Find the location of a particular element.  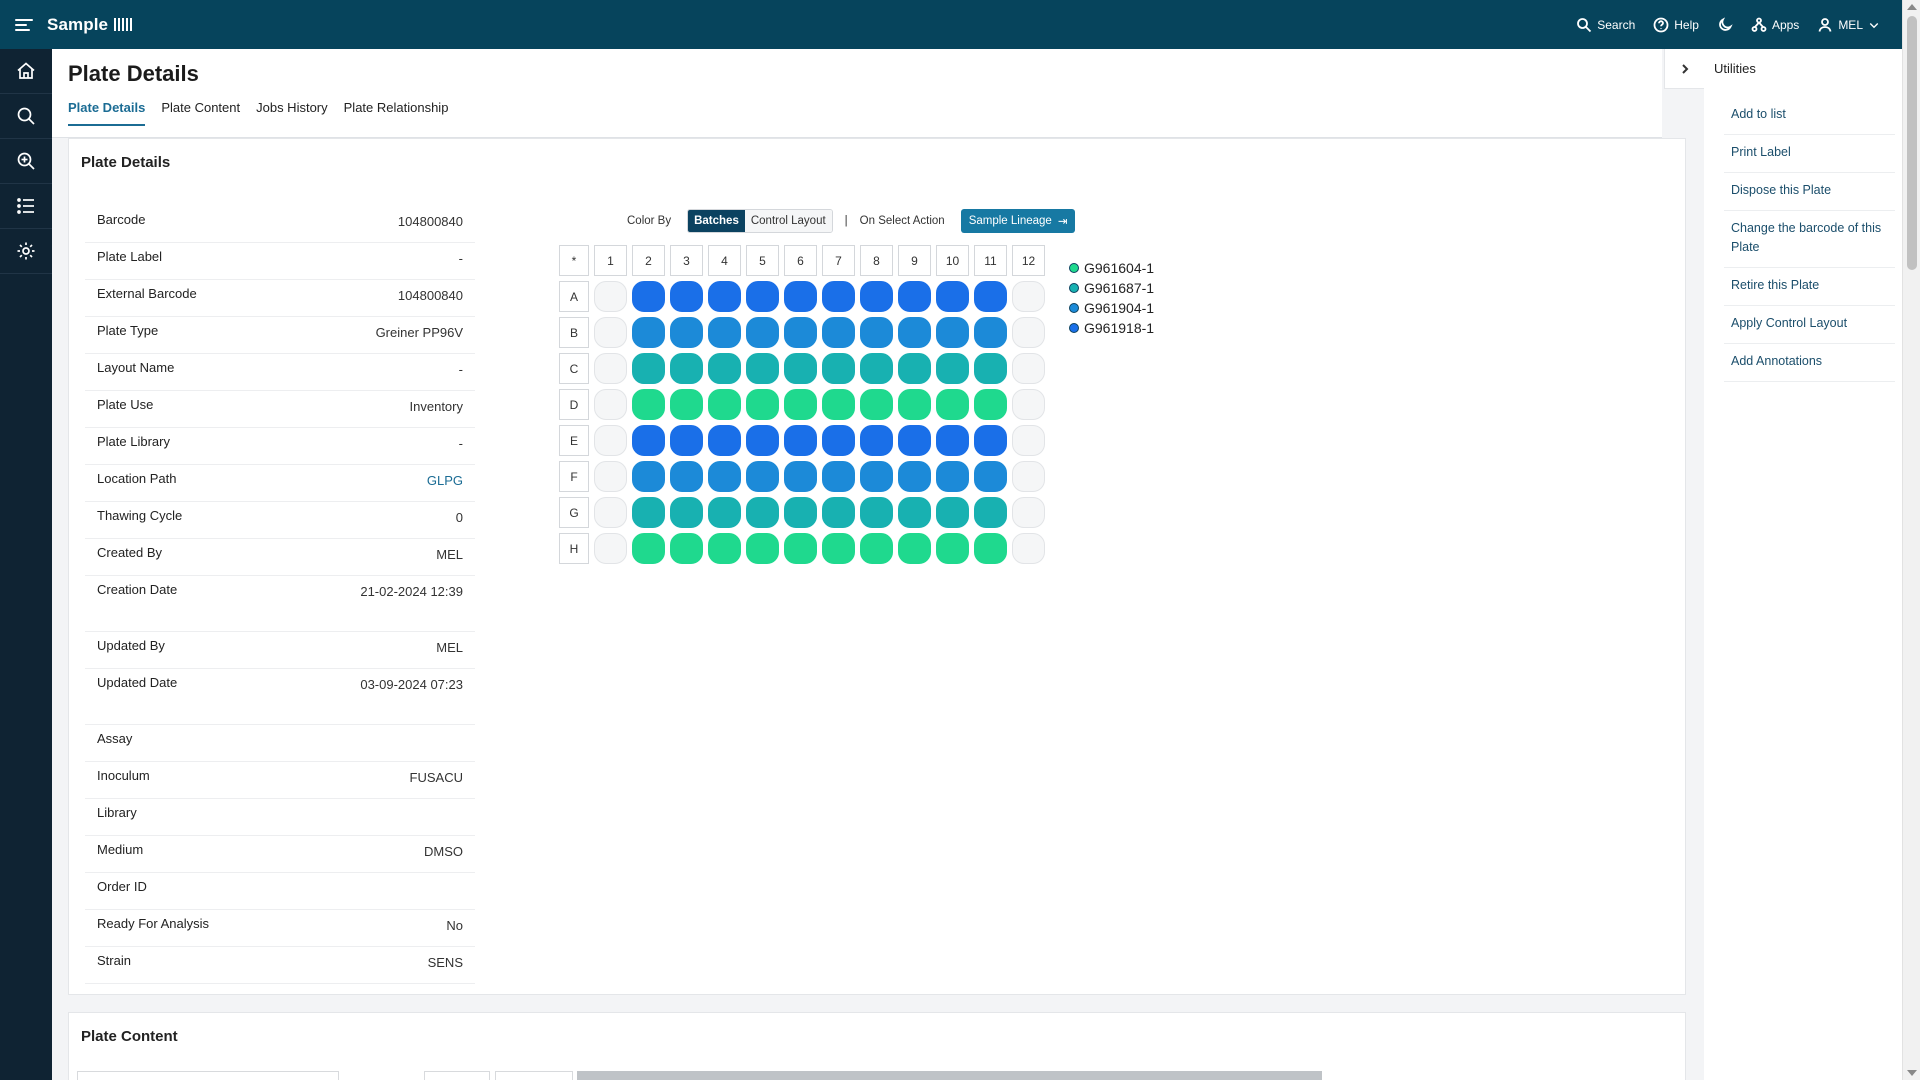

toolbar-button-stub is located at coordinates (457, 1075).